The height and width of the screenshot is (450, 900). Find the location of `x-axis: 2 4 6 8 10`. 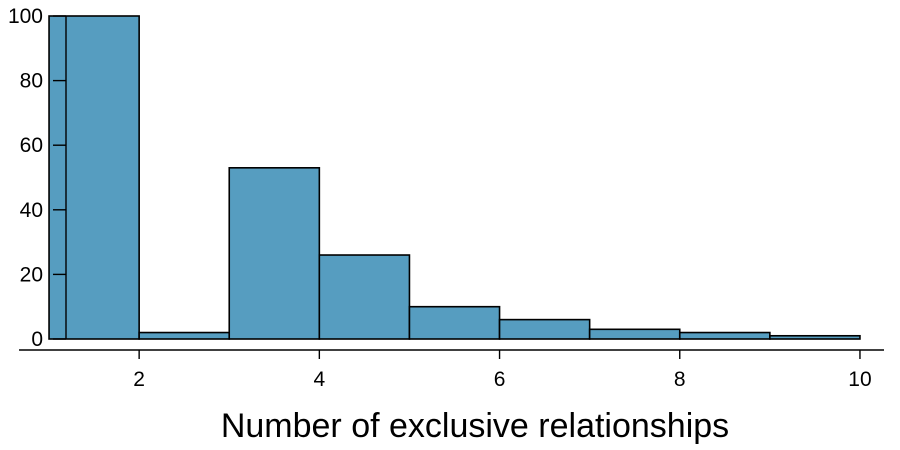

x-axis: 2 4 6 8 10 is located at coordinates (451, 370).